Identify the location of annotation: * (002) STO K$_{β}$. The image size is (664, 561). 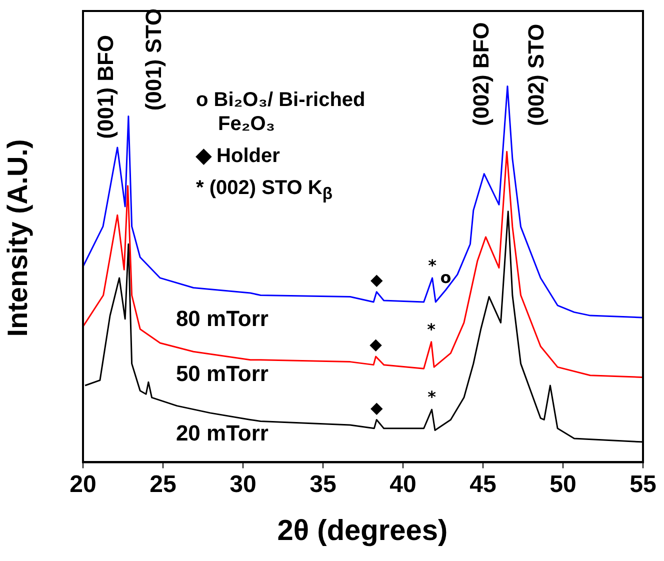
(265, 190).